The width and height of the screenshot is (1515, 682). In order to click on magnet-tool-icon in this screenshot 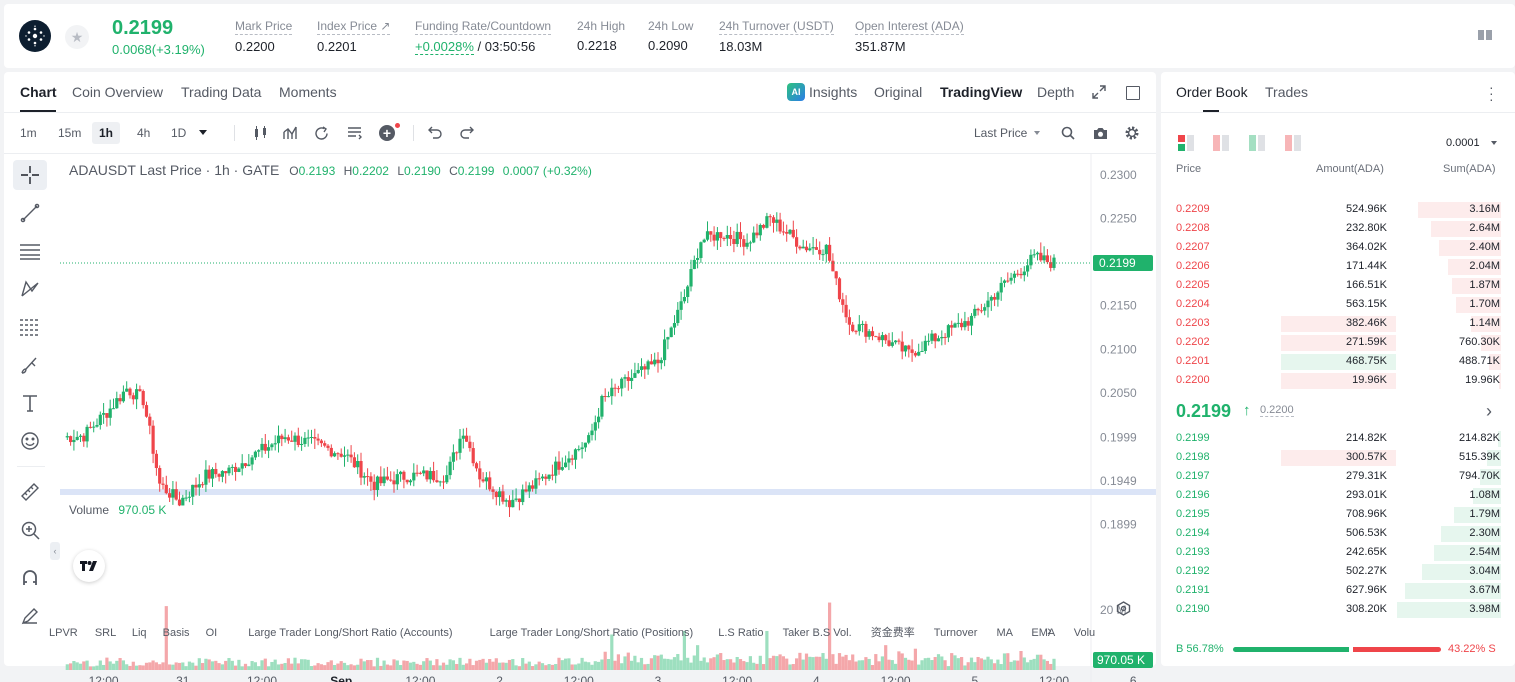, I will do `click(30, 578)`.